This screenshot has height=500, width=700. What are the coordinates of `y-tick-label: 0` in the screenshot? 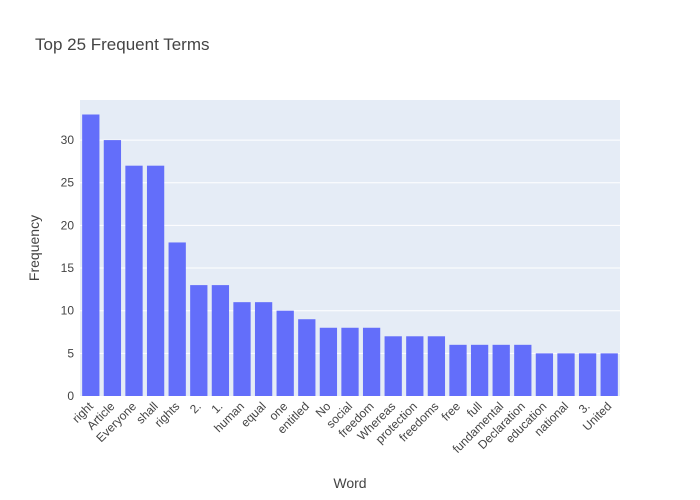 It's located at (70, 396).